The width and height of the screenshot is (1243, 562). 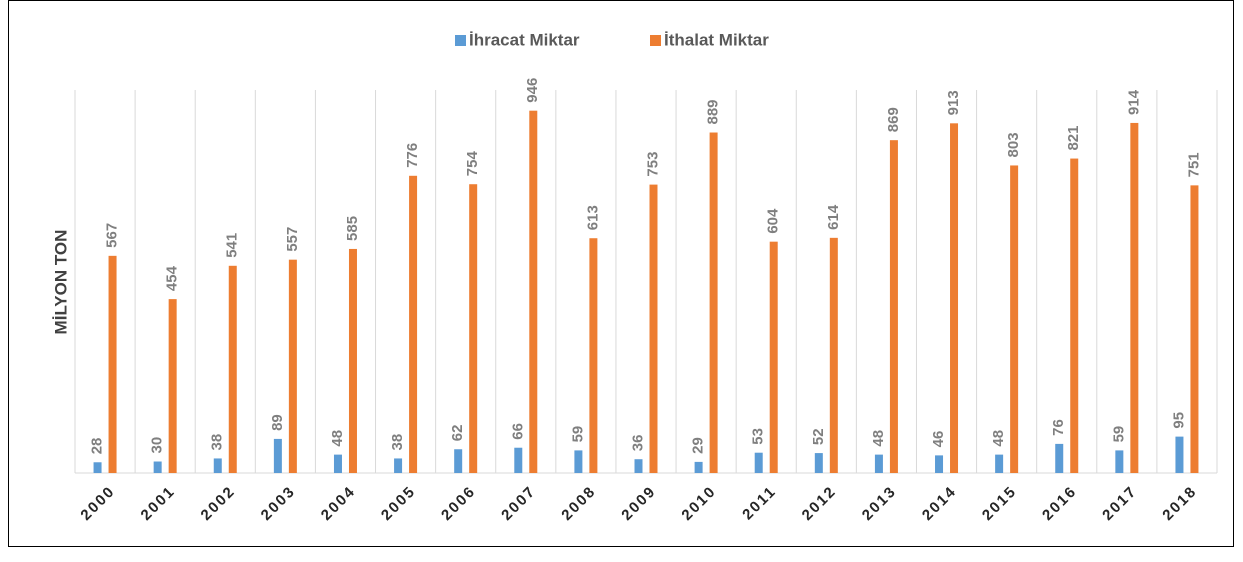 What do you see at coordinates (457, 433) in the screenshot?
I see `value-label: 62` at bounding box center [457, 433].